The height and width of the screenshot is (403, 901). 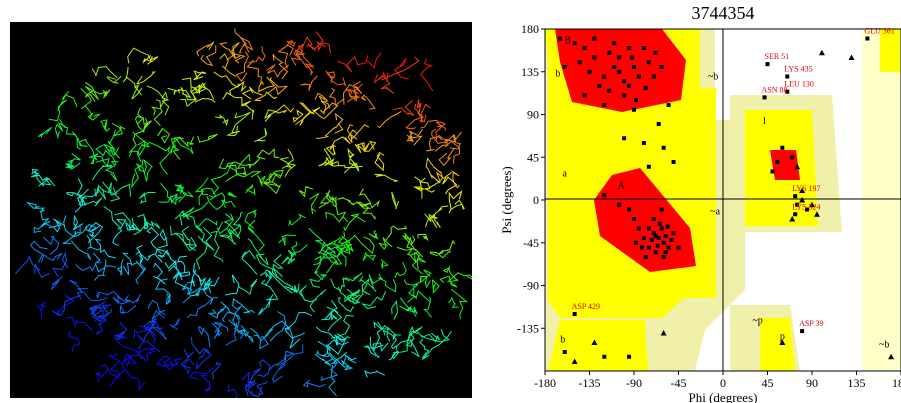 I want to click on region-label: p, so click(x=782, y=337).